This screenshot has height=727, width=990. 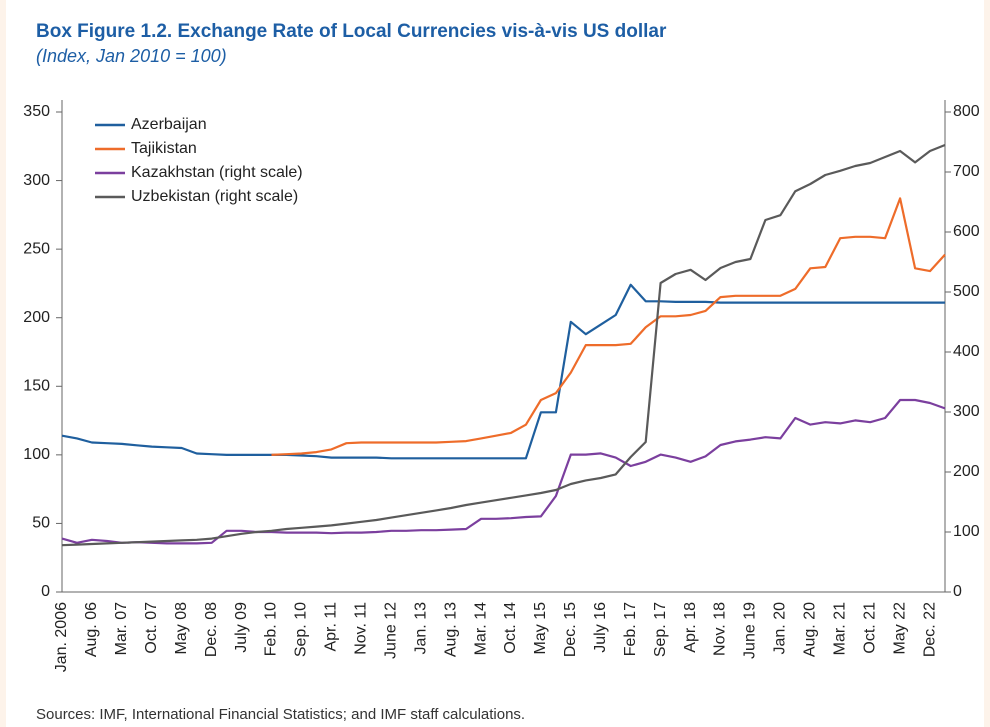 I want to click on legend-label: Kazakhstan (right scale), so click(x=217, y=172).